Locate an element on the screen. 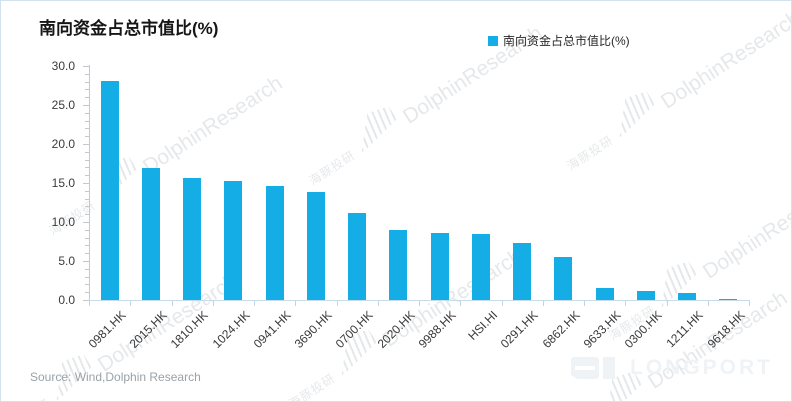 This screenshot has width=792, height=402. bar-3690.HK is located at coordinates (315, 246).